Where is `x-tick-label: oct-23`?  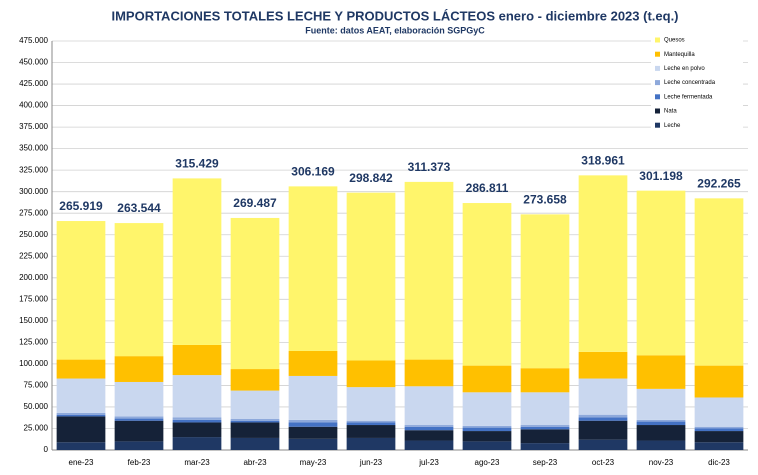 x-tick-label: oct-23 is located at coordinates (603, 462).